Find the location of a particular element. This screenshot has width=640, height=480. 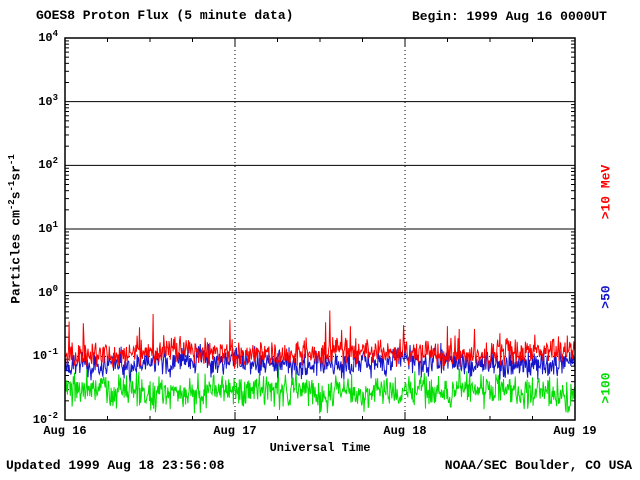

series-label-100: >100 is located at coordinates (606, 388).